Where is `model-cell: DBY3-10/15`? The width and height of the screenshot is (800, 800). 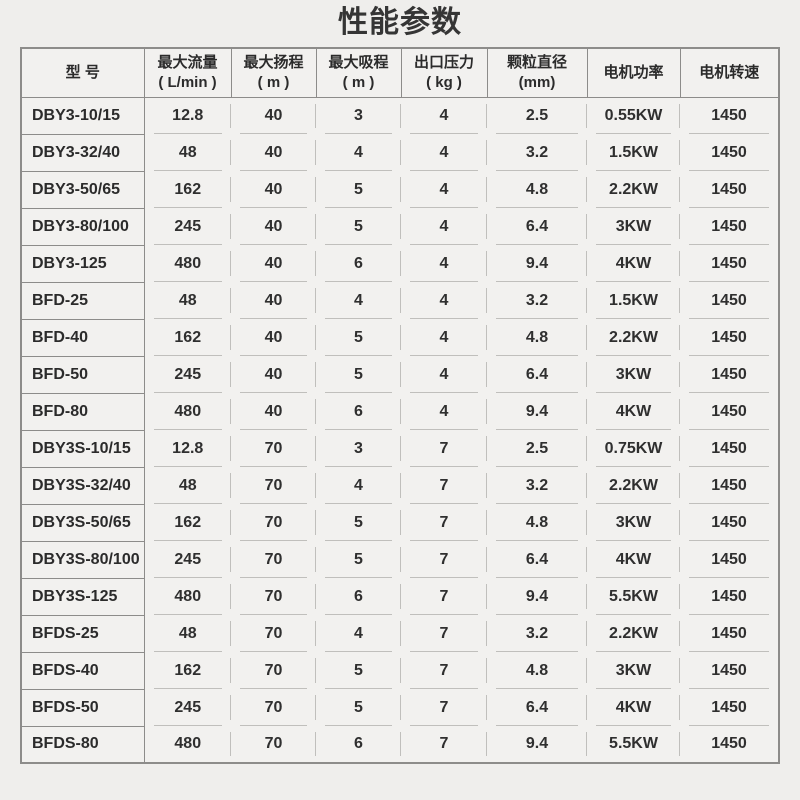 model-cell: DBY3-10/15 is located at coordinates (82, 115).